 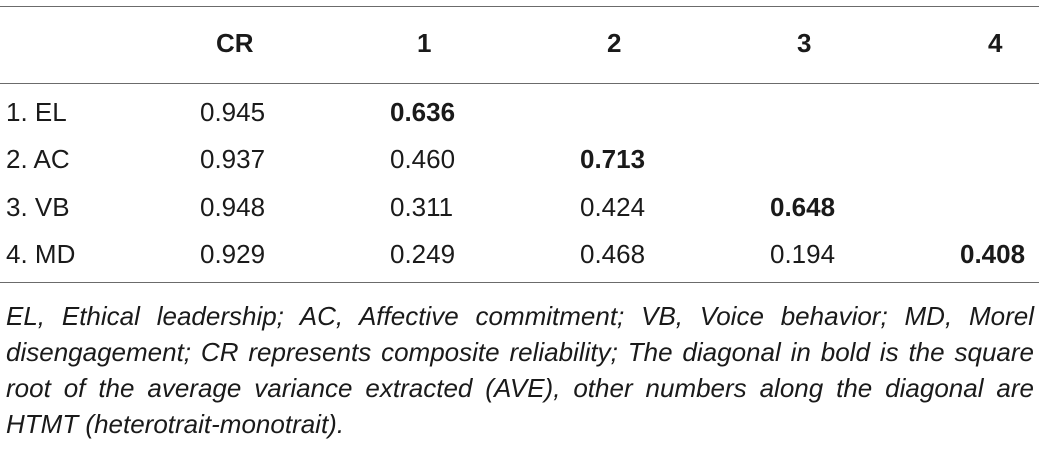 I want to click on cr-value: 0.945, so click(x=233, y=112).